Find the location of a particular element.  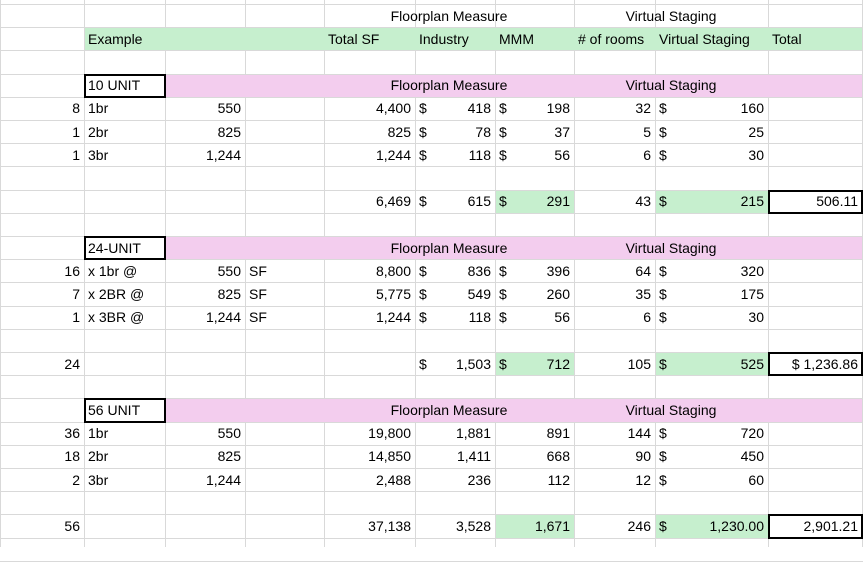

rooms-cell: 12 is located at coordinates (643, 479).